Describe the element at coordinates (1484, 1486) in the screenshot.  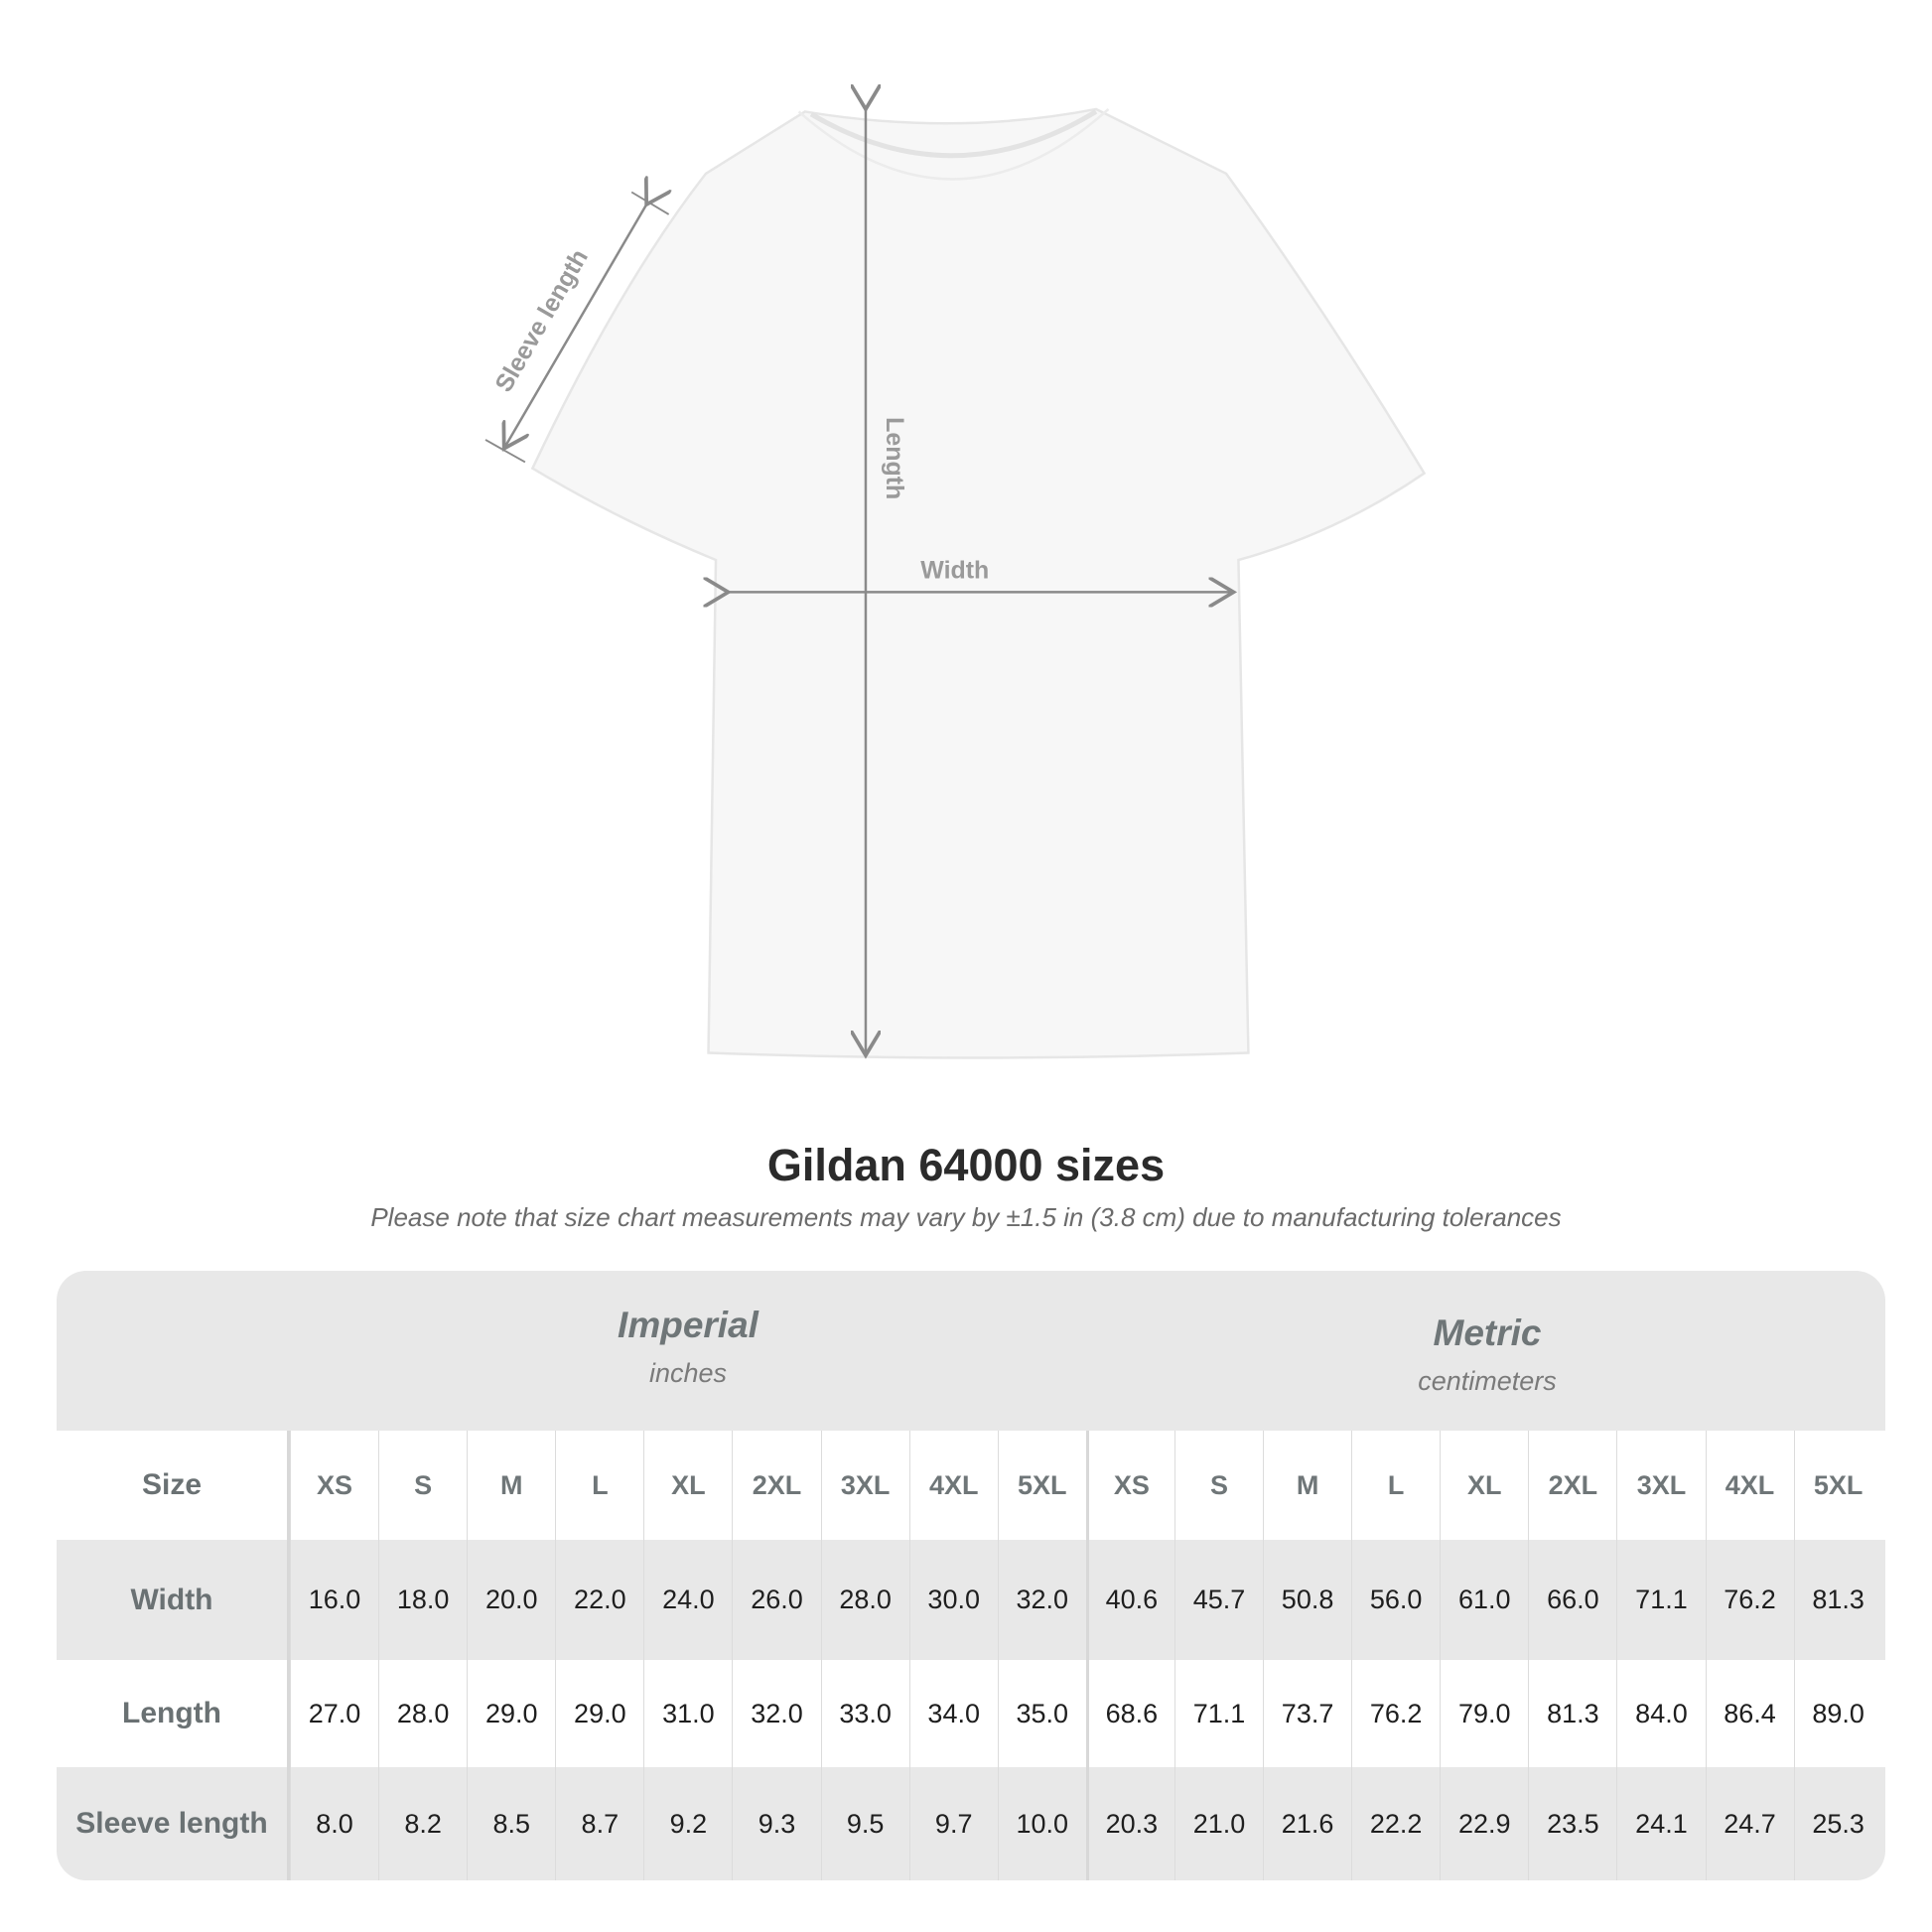
I see `metric-size-xl: XL` at that location.